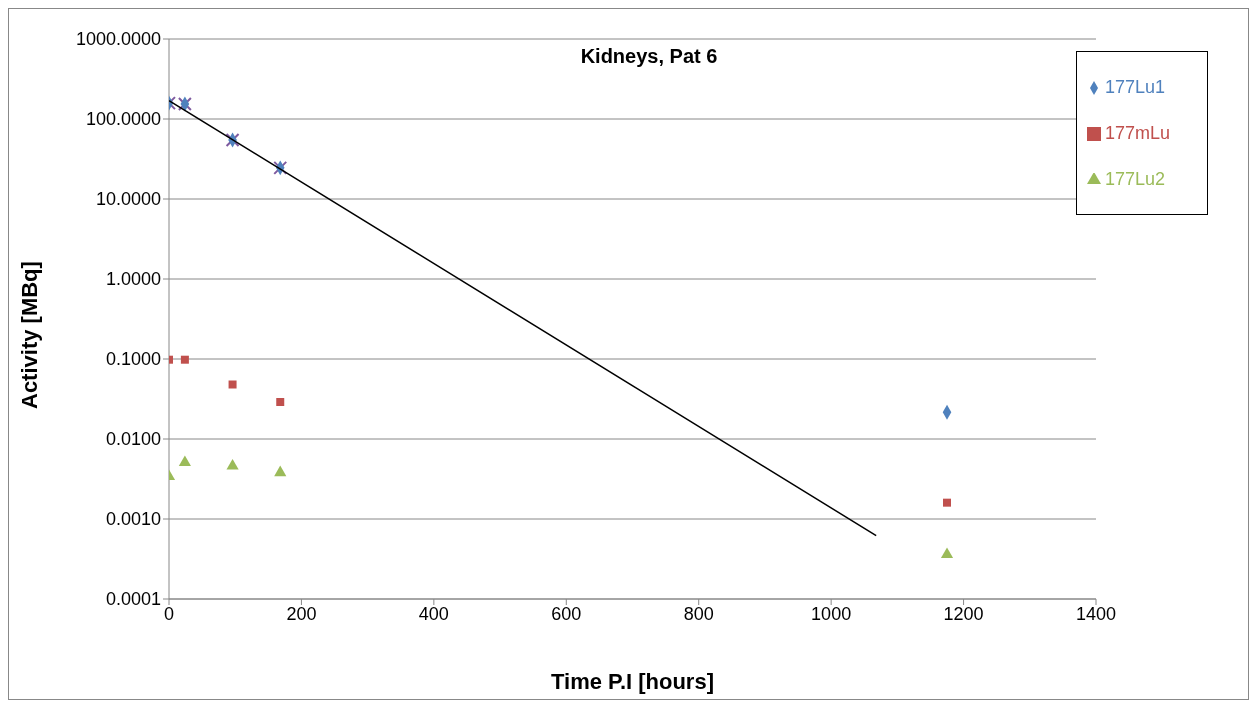 The height and width of the screenshot is (706, 1255). Describe the element at coordinates (133, 359) in the screenshot. I see `y-tick-label: 0.1000` at that location.